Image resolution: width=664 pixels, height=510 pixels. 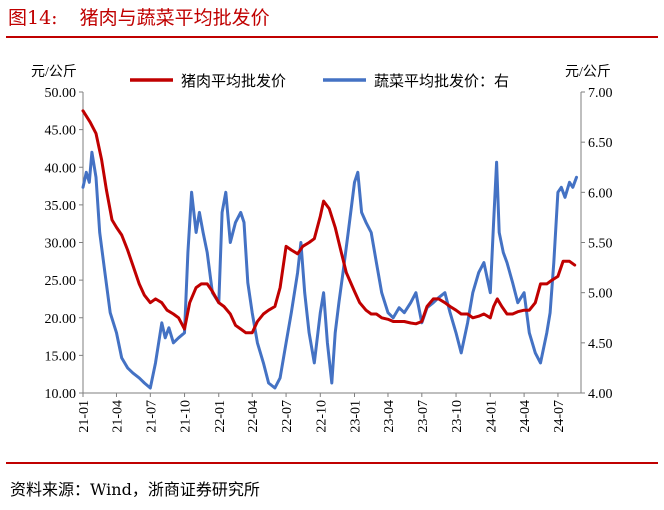 What do you see at coordinates (84, 416) in the screenshot?
I see `x-tick-label: 21-01` at bounding box center [84, 416].